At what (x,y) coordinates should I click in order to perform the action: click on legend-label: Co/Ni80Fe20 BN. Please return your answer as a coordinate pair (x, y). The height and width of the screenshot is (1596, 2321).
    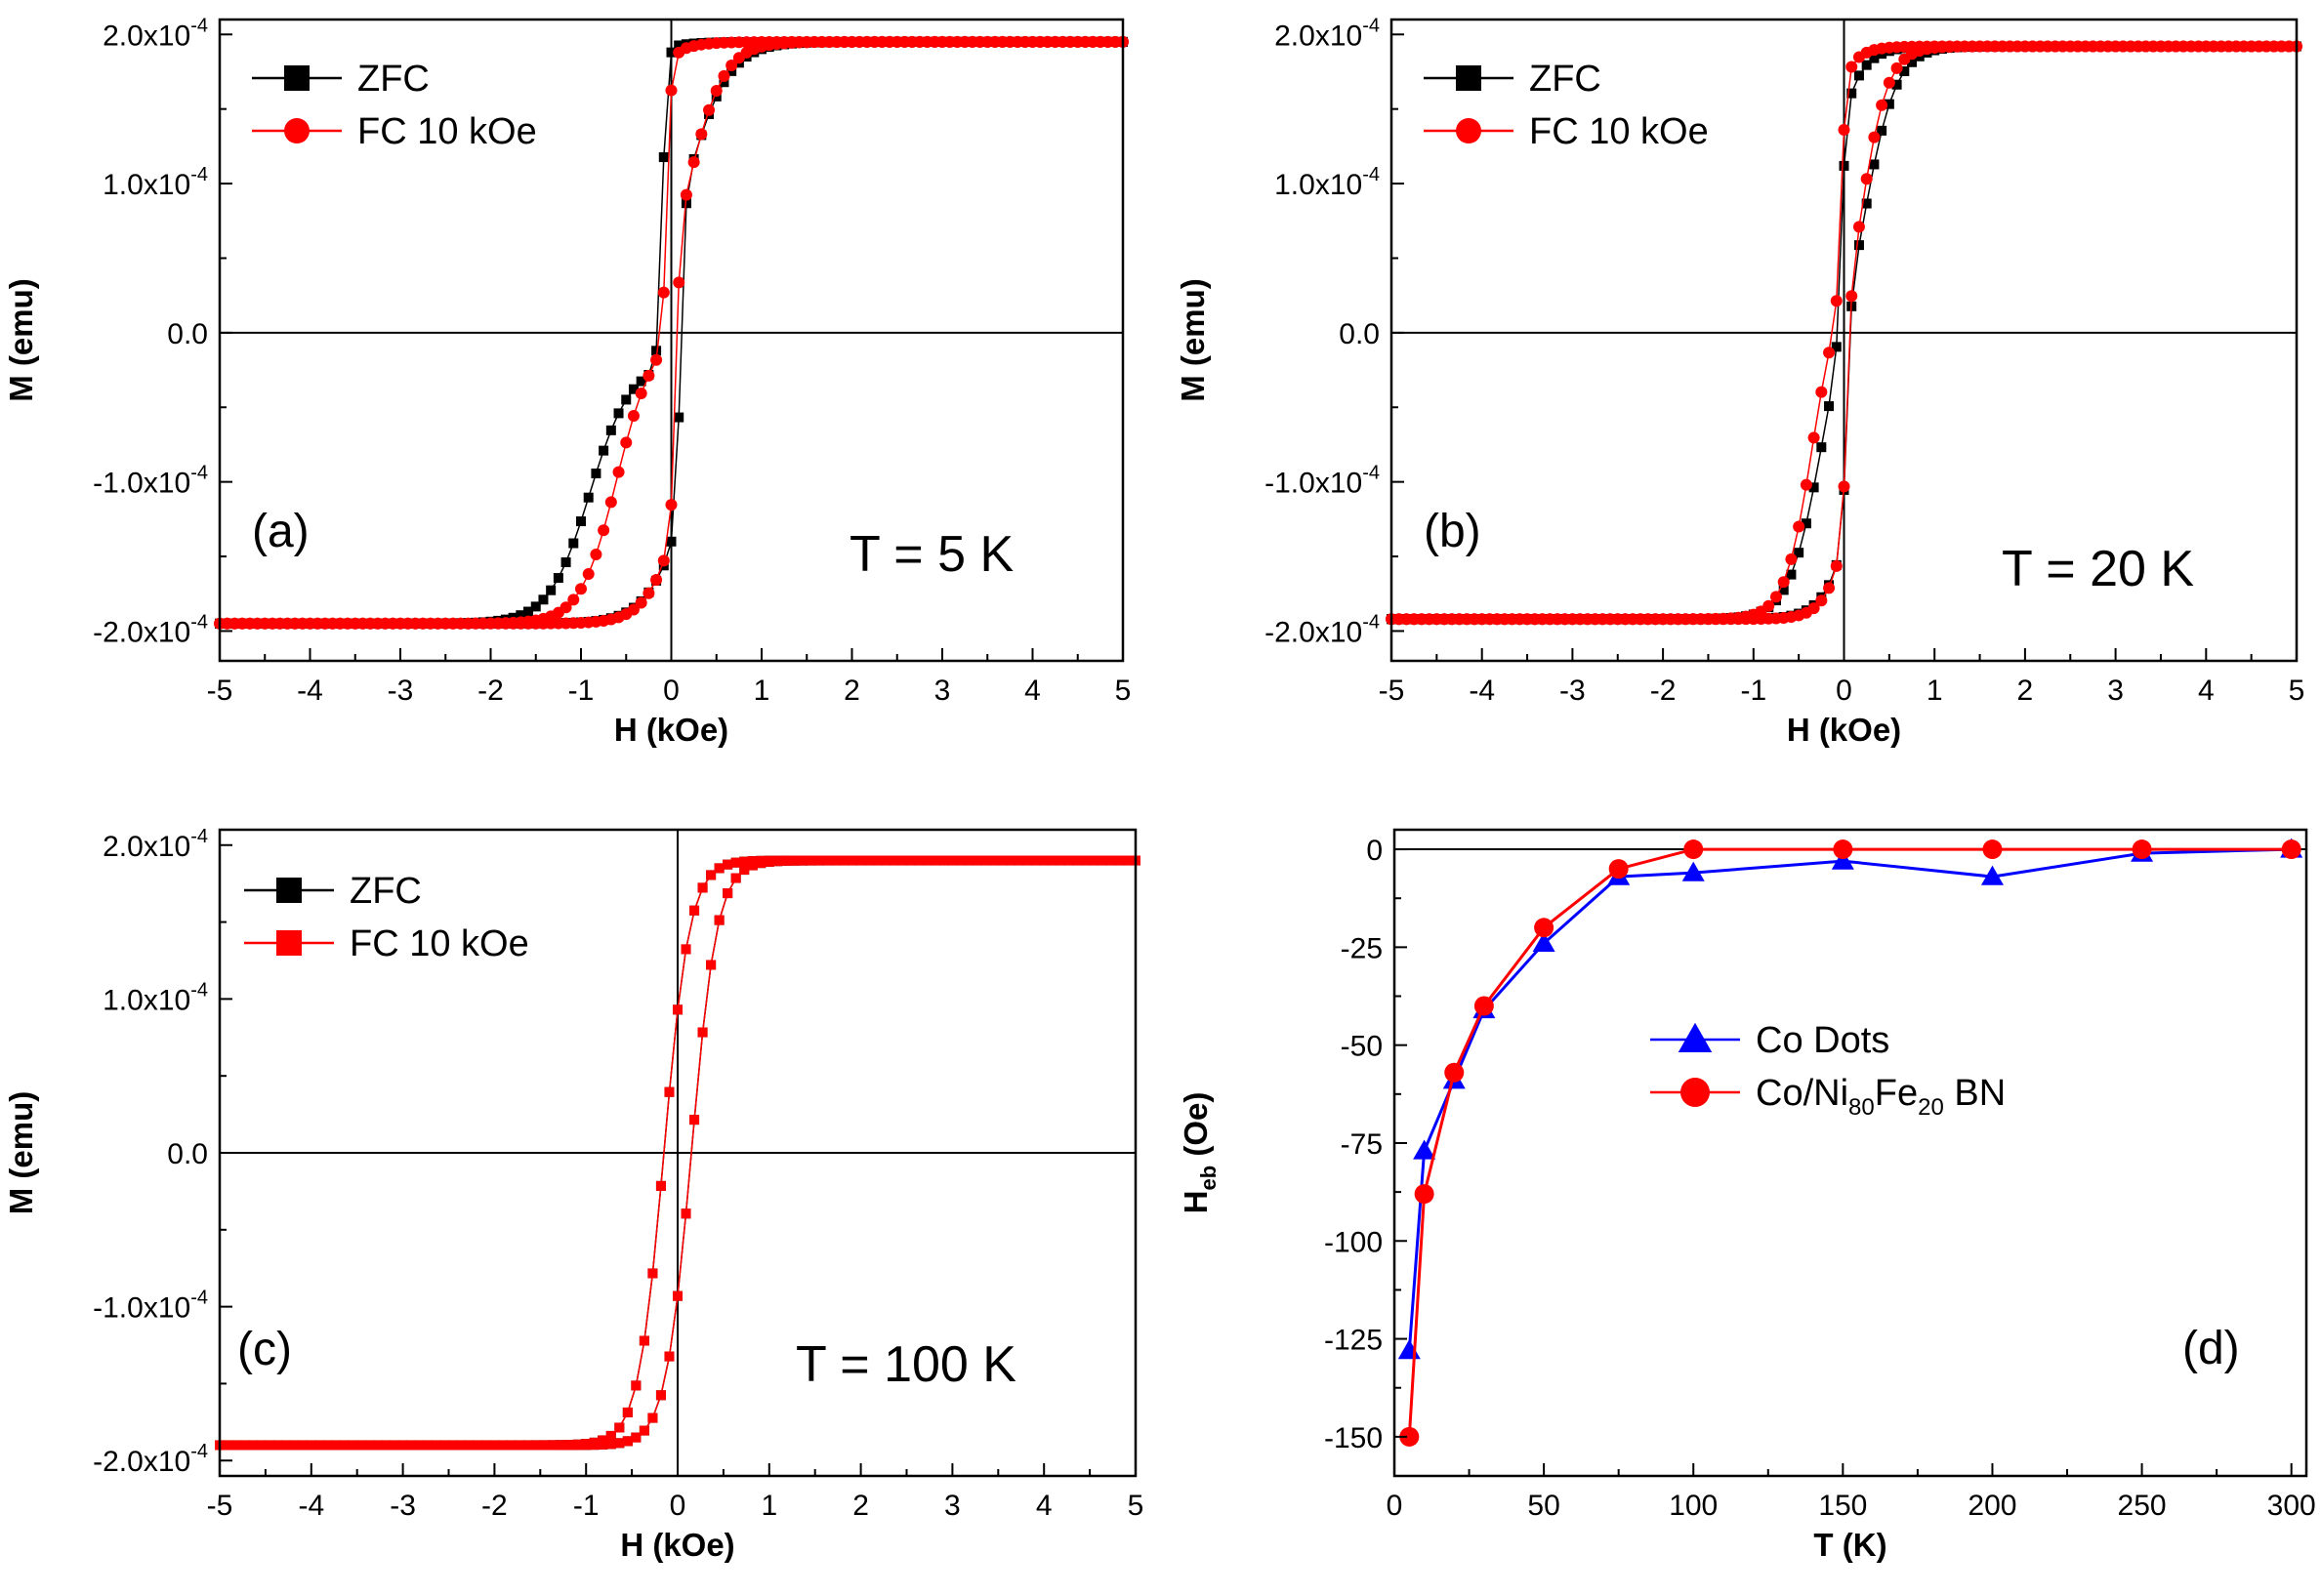
    Looking at the image, I should click on (1881, 1097).